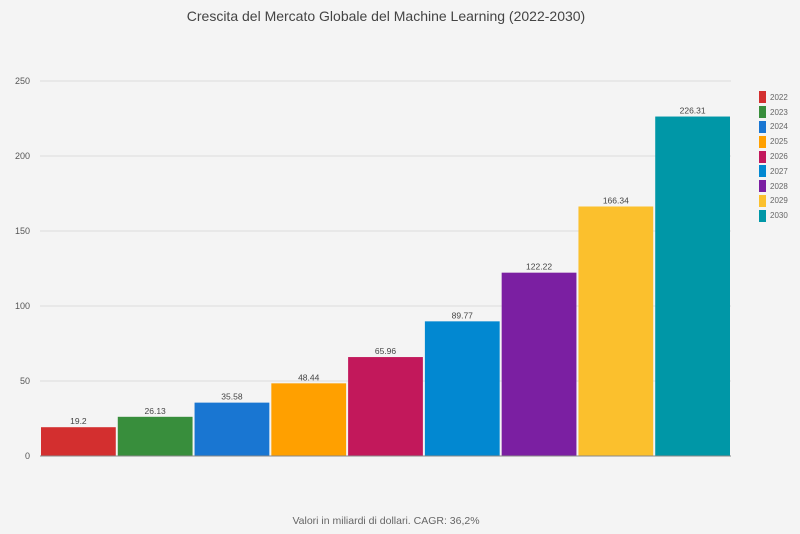 This screenshot has width=800, height=534. What do you see at coordinates (616, 331) in the screenshot?
I see `bar-2029` at bounding box center [616, 331].